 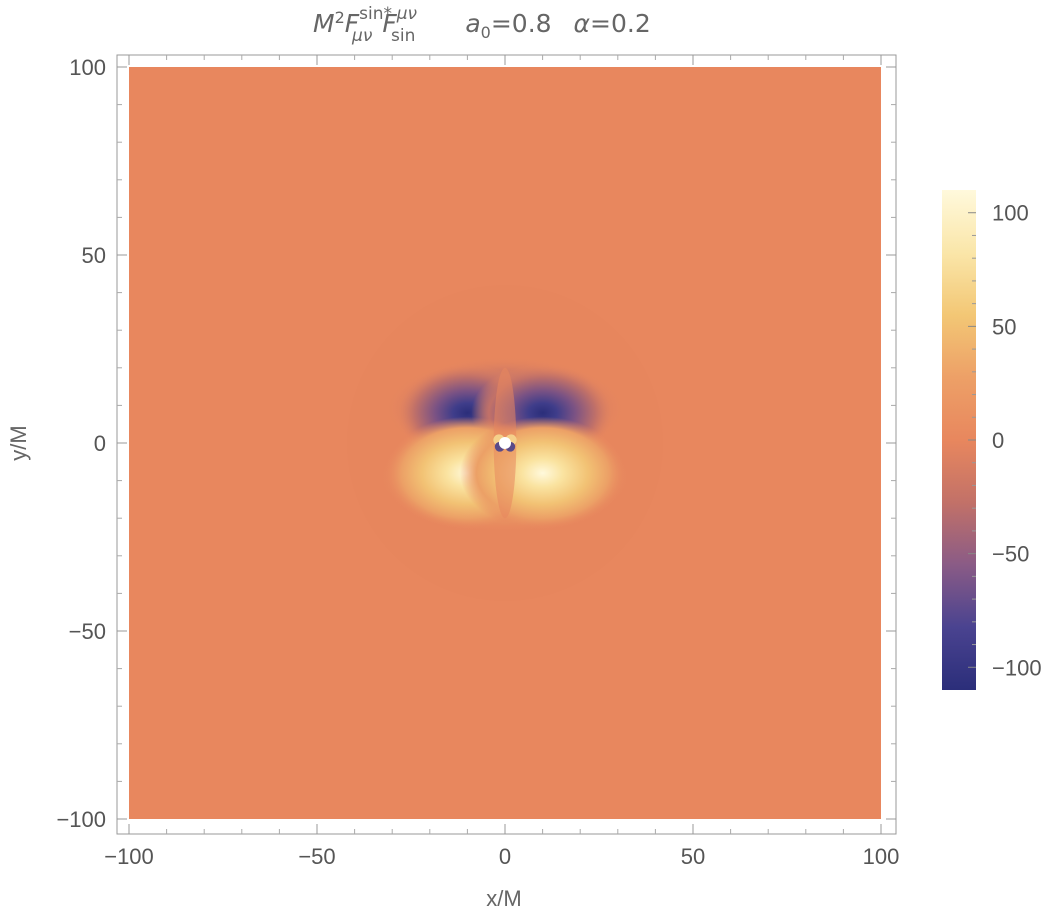 I want to click on param-a-sub: 0, so click(x=486, y=32).